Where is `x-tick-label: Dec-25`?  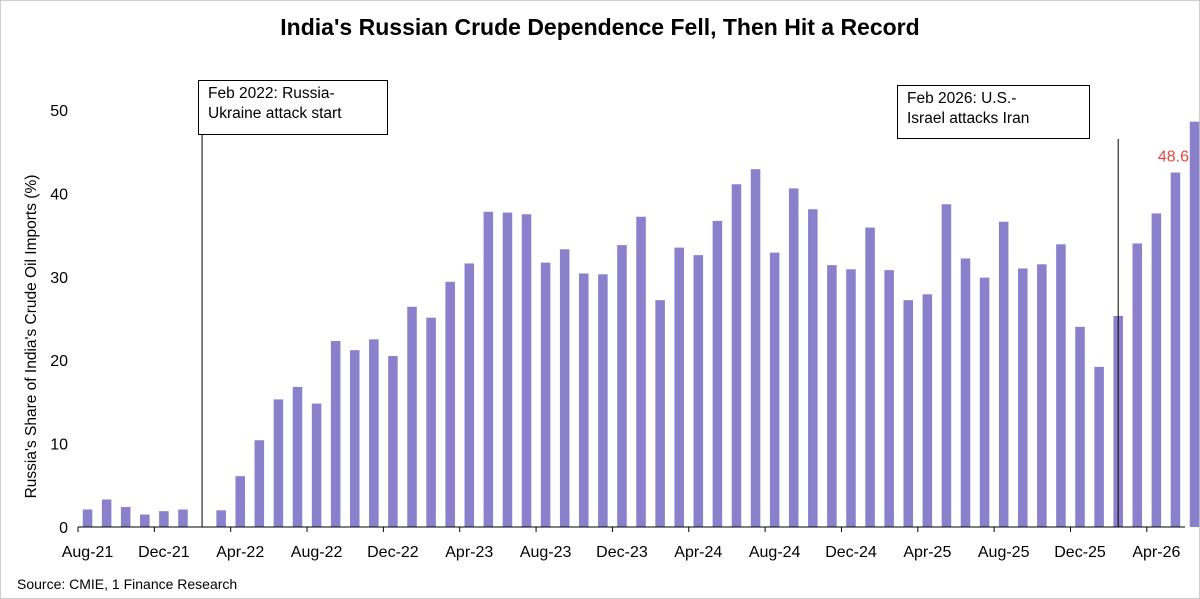 x-tick-label: Dec-25 is located at coordinates (1080, 552).